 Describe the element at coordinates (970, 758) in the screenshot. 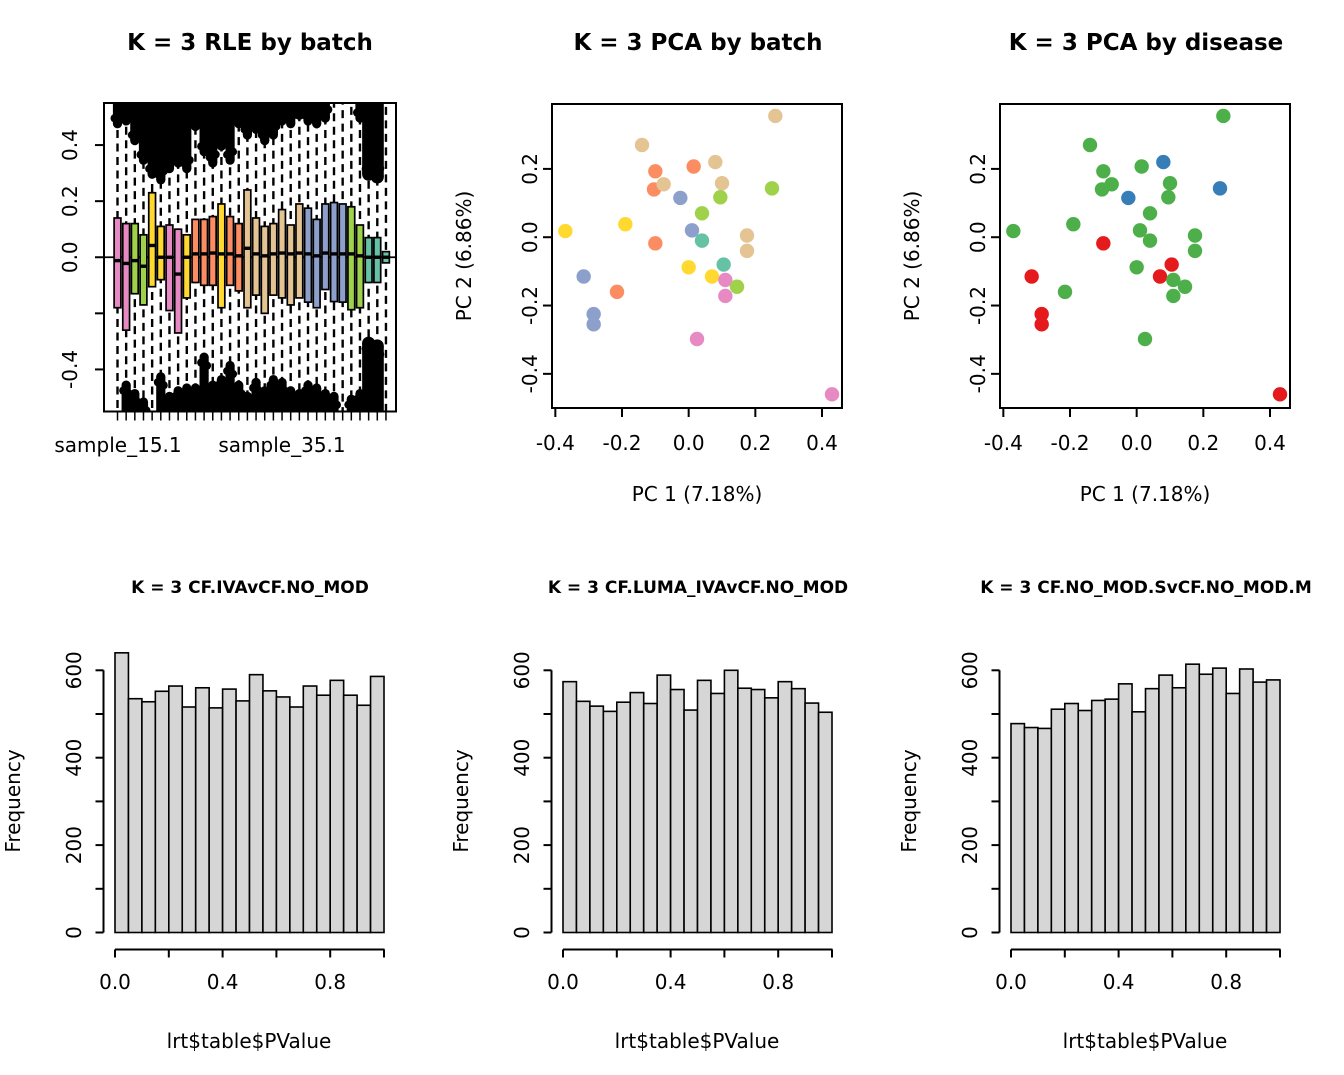

I see `tick-label: 400` at that location.